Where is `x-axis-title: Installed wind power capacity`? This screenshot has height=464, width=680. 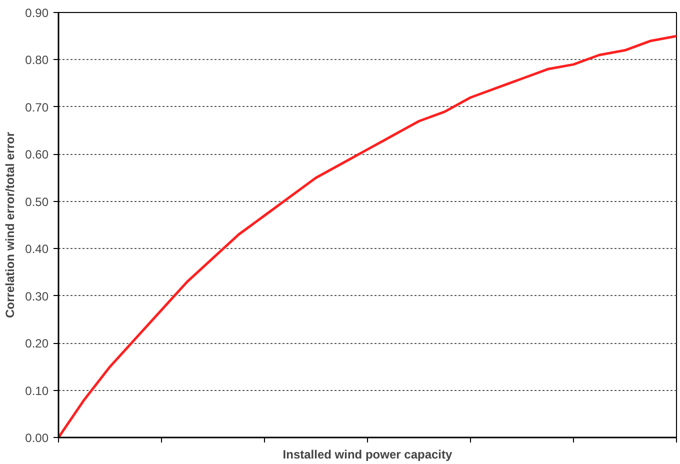
x-axis-title: Installed wind power capacity is located at coordinates (367, 455).